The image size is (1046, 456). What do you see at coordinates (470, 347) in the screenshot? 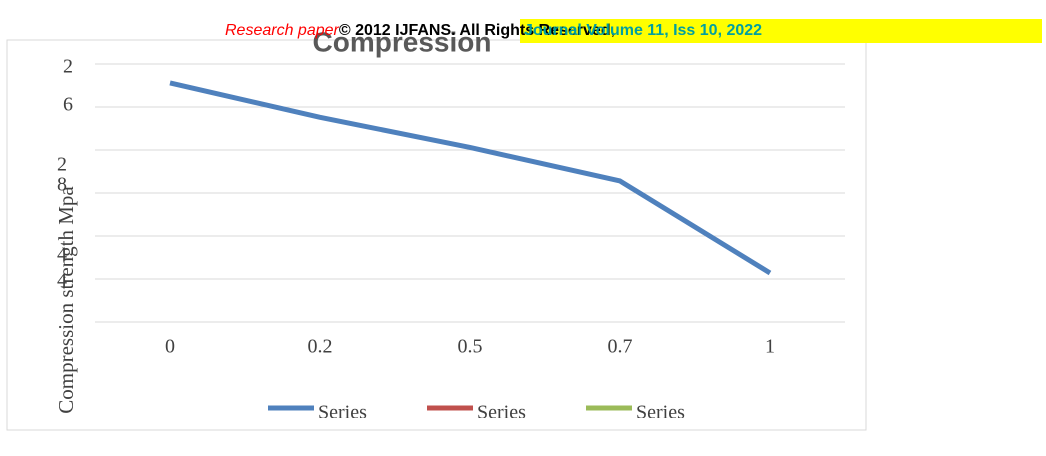
I see `x-tick-label: 0.5` at bounding box center [470, 347].